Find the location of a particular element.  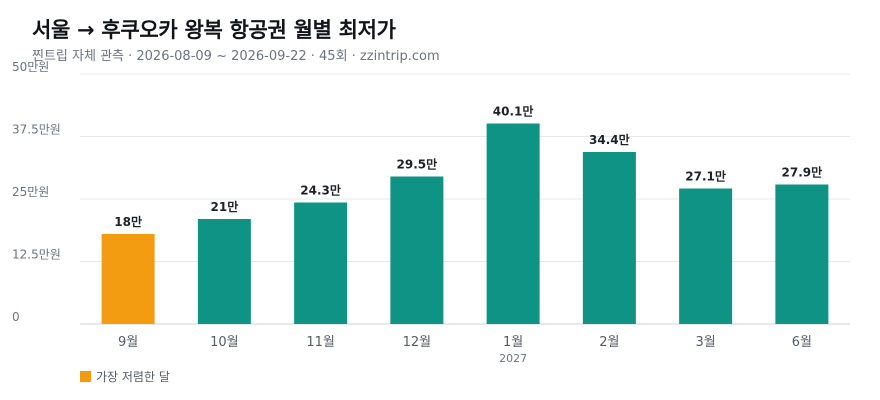

x-tick-label: 10월 is located at coordinates (224, 342).